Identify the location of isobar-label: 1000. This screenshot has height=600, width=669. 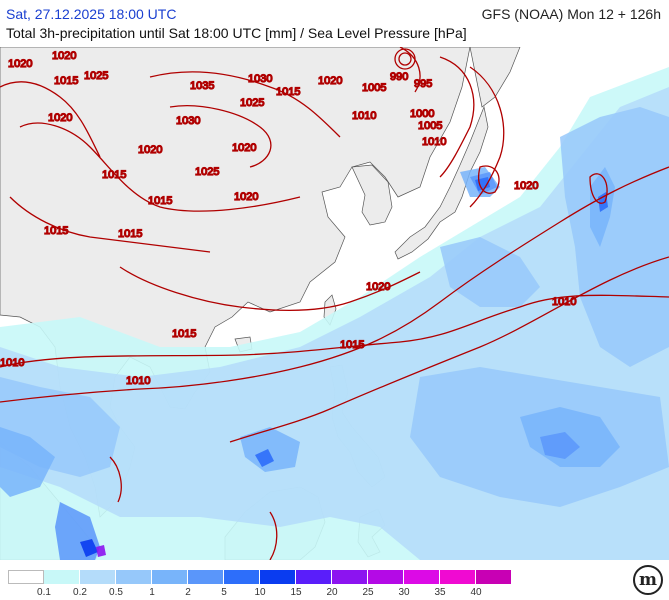
(422, 114).